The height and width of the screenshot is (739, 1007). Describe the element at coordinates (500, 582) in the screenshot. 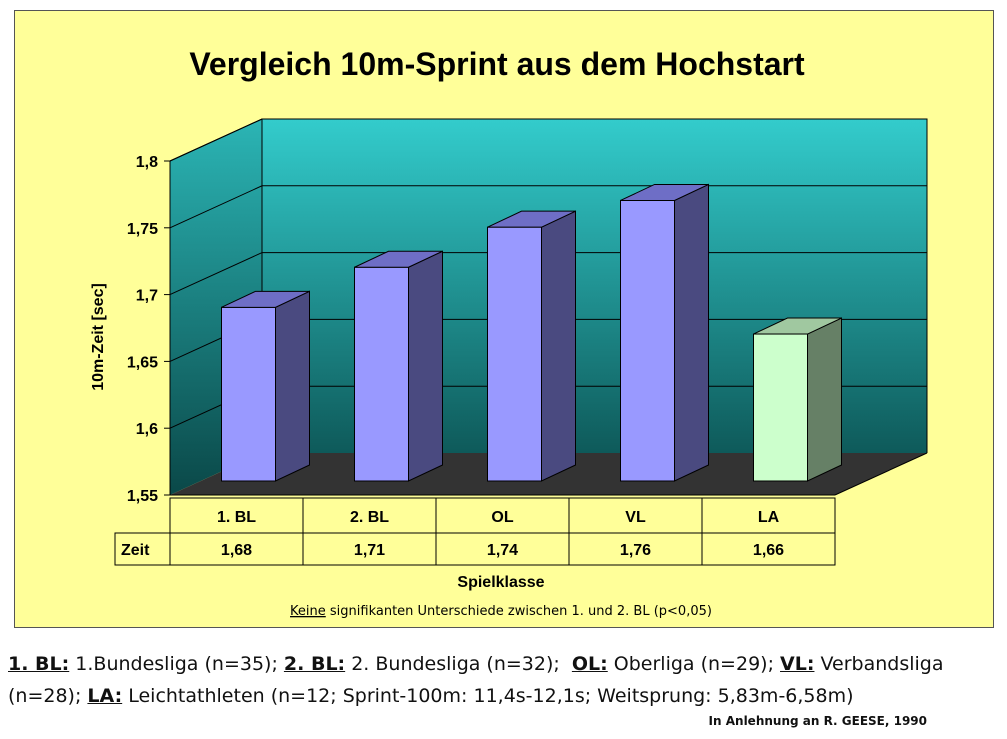

I see `x-axis-label: Spielklasse` at that location.